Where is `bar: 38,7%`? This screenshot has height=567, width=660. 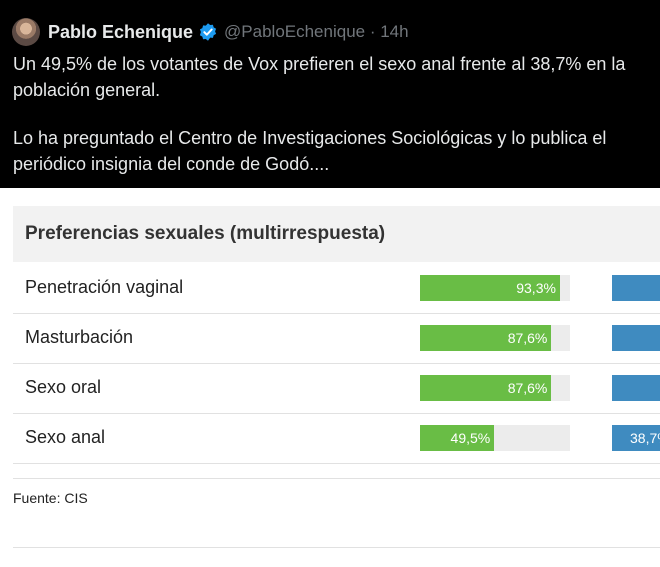 bar: 38,7% is located at coordinates (636, 438).